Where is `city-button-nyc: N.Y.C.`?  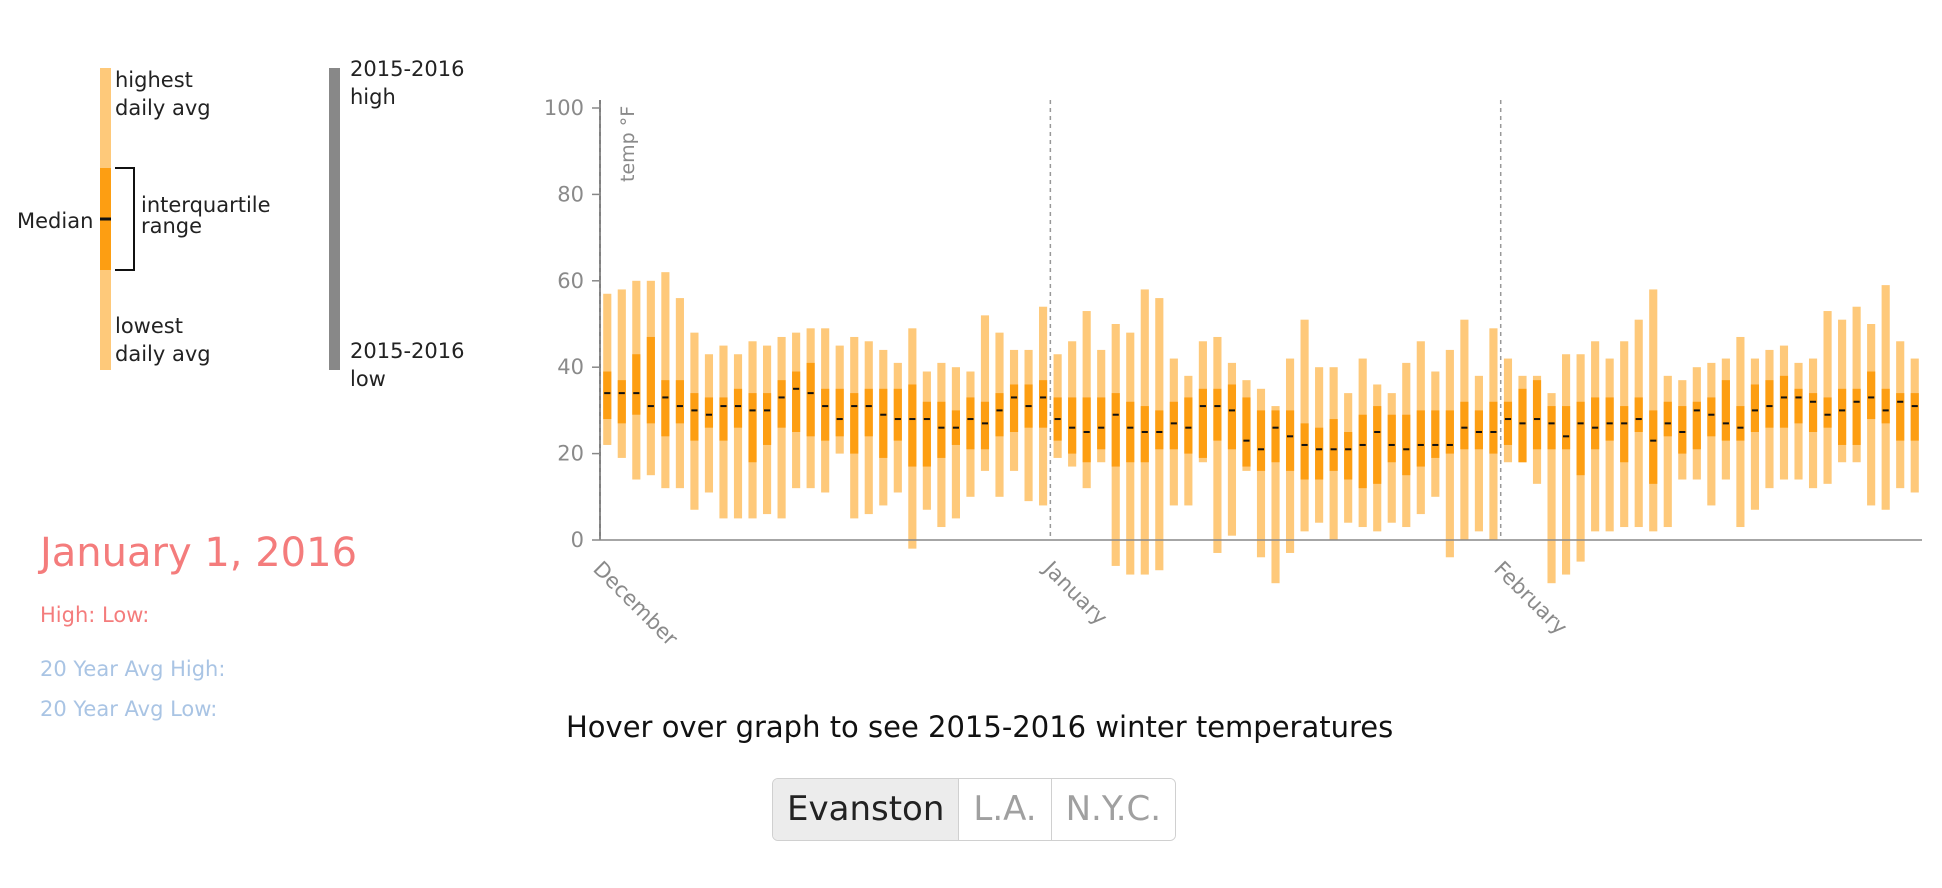
city-button-nyc: N.Y.C. is located at coordinates (1113, 809).